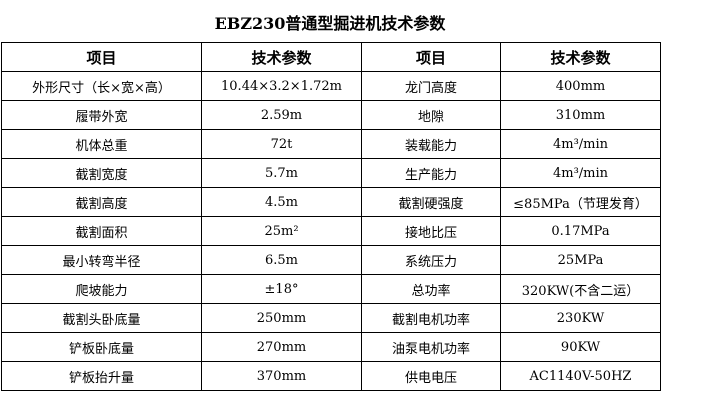 This screenshot has width=724, height=420. What do you see at coordinates (101, 86) in the screenshot?
I see `item-cell: 外形尺寸（长×宽×高）` at bounding box center [101, 86].